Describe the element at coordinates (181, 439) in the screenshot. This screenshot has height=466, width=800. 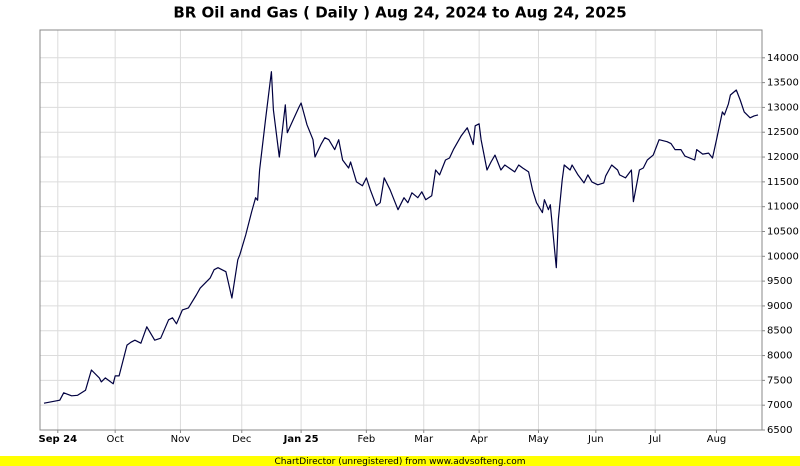
I see `x-tick-label: Nov` at that location.